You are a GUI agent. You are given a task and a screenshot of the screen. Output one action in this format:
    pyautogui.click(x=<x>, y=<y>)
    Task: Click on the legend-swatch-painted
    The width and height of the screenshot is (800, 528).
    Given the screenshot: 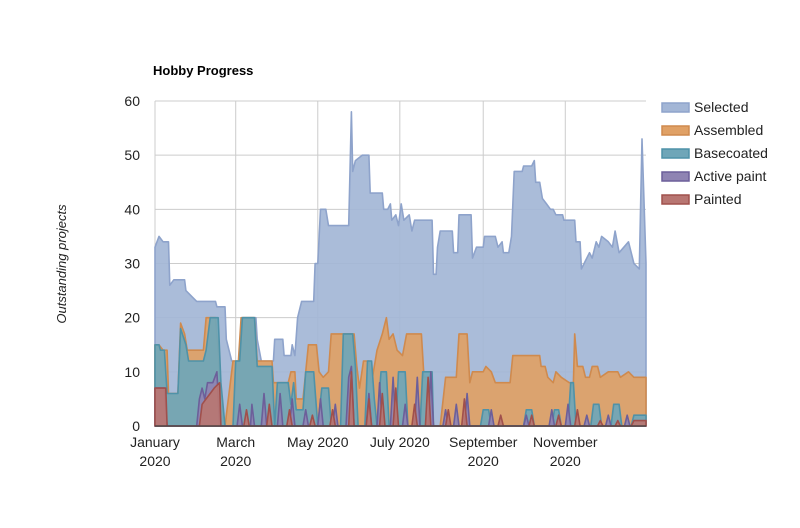 What is the action you would take?
    pyautogui.click(x=675, y=199)
    